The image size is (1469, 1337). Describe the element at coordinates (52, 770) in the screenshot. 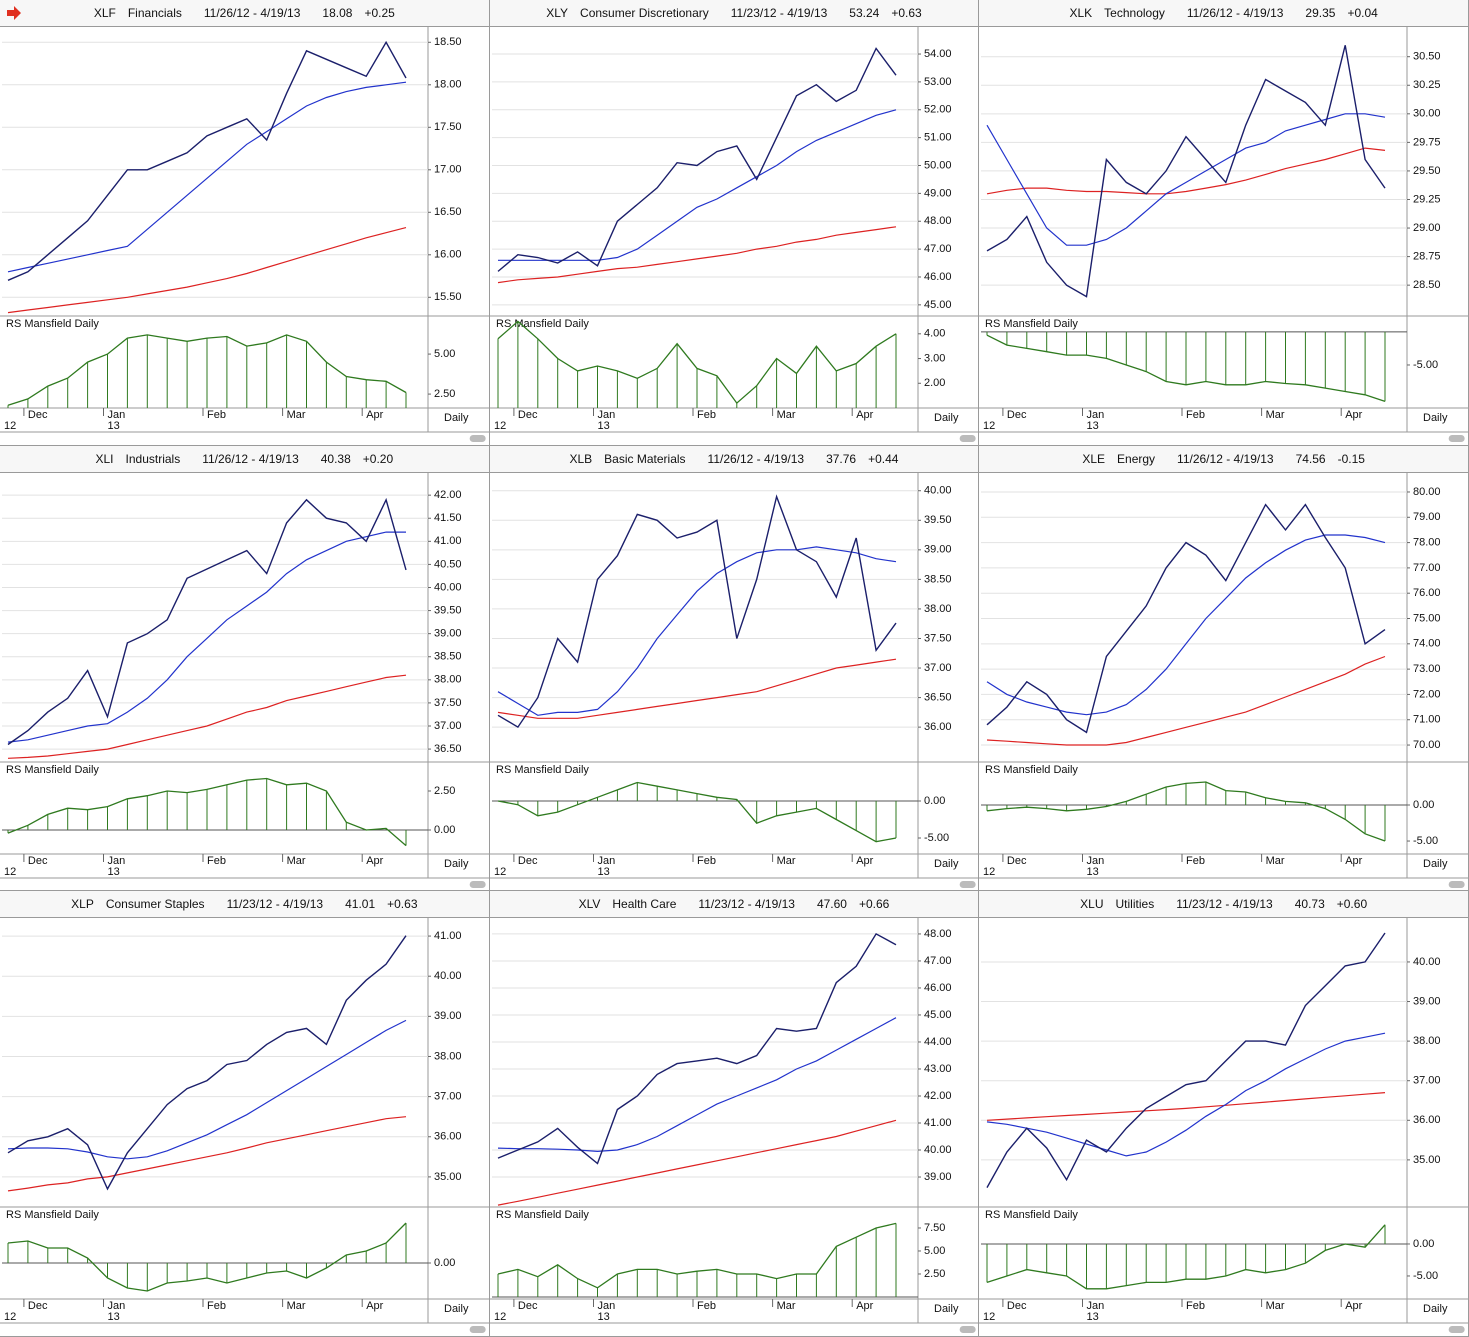

I see `rs-title: RS Mansfield Daily` at that location.